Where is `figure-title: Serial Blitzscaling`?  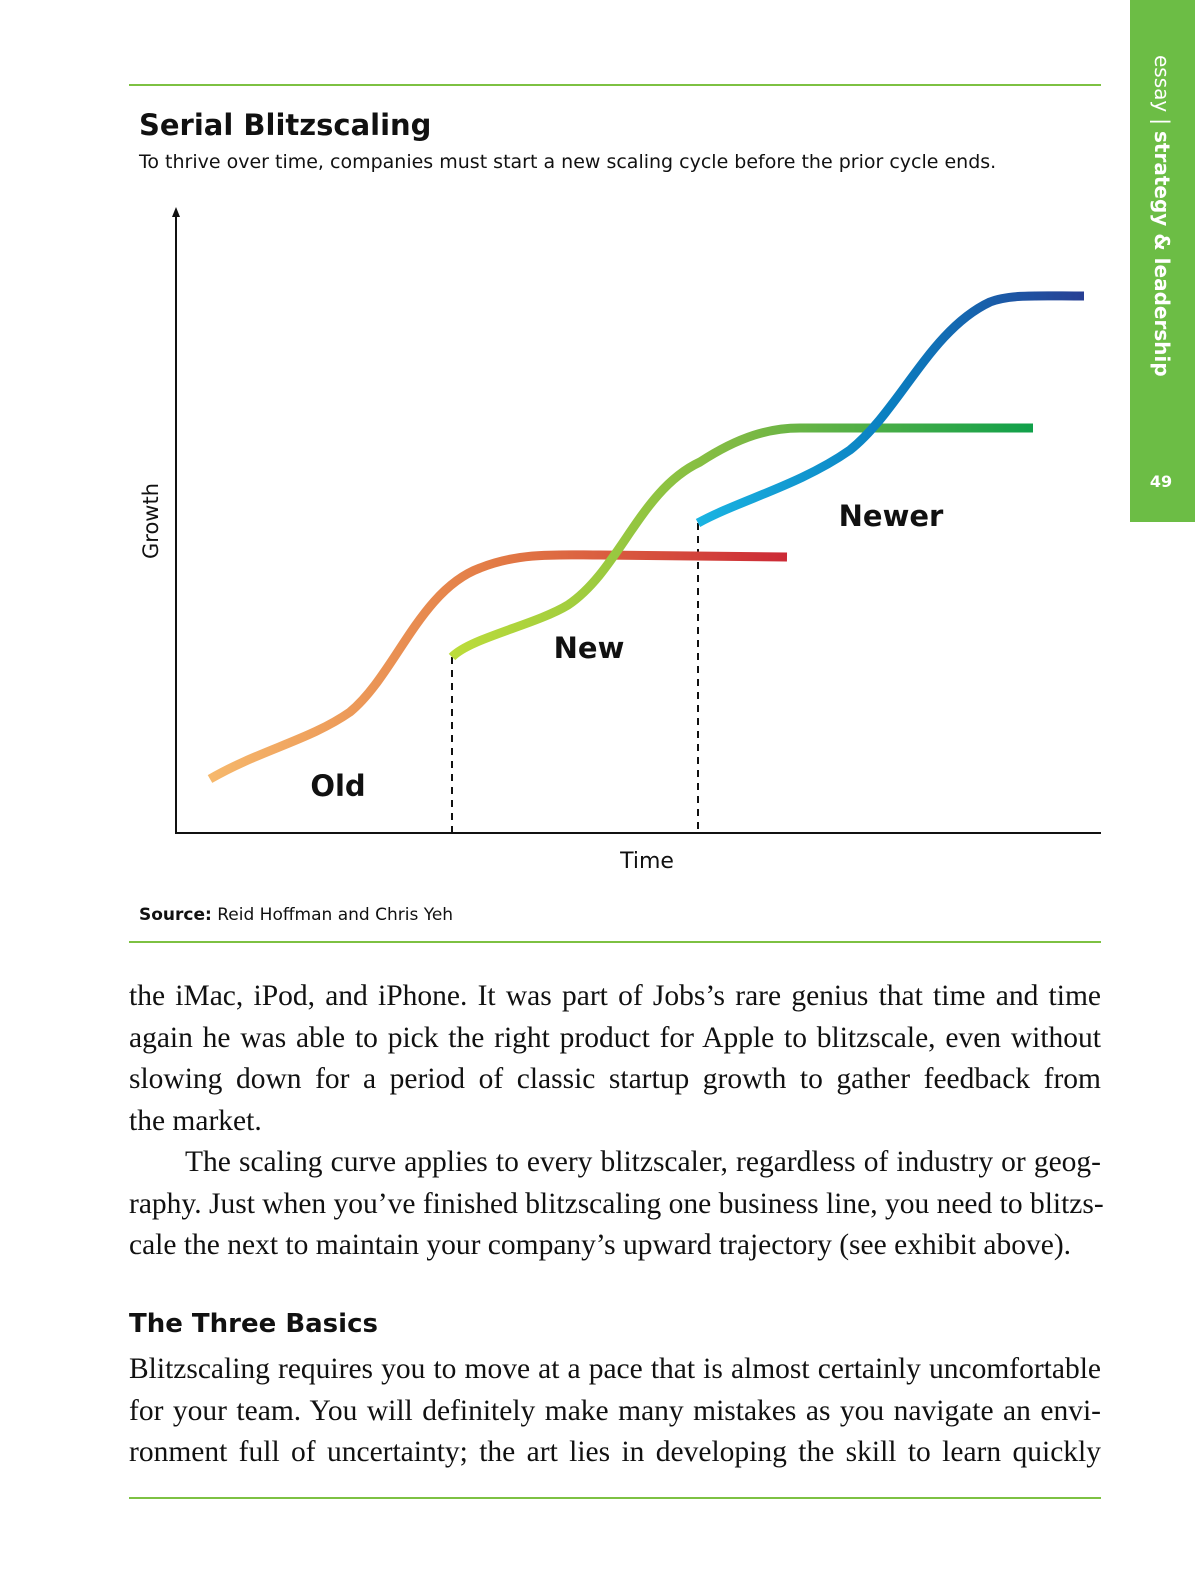
figure-title: Serial Blitzscaling is located at coordinates (285, 125).